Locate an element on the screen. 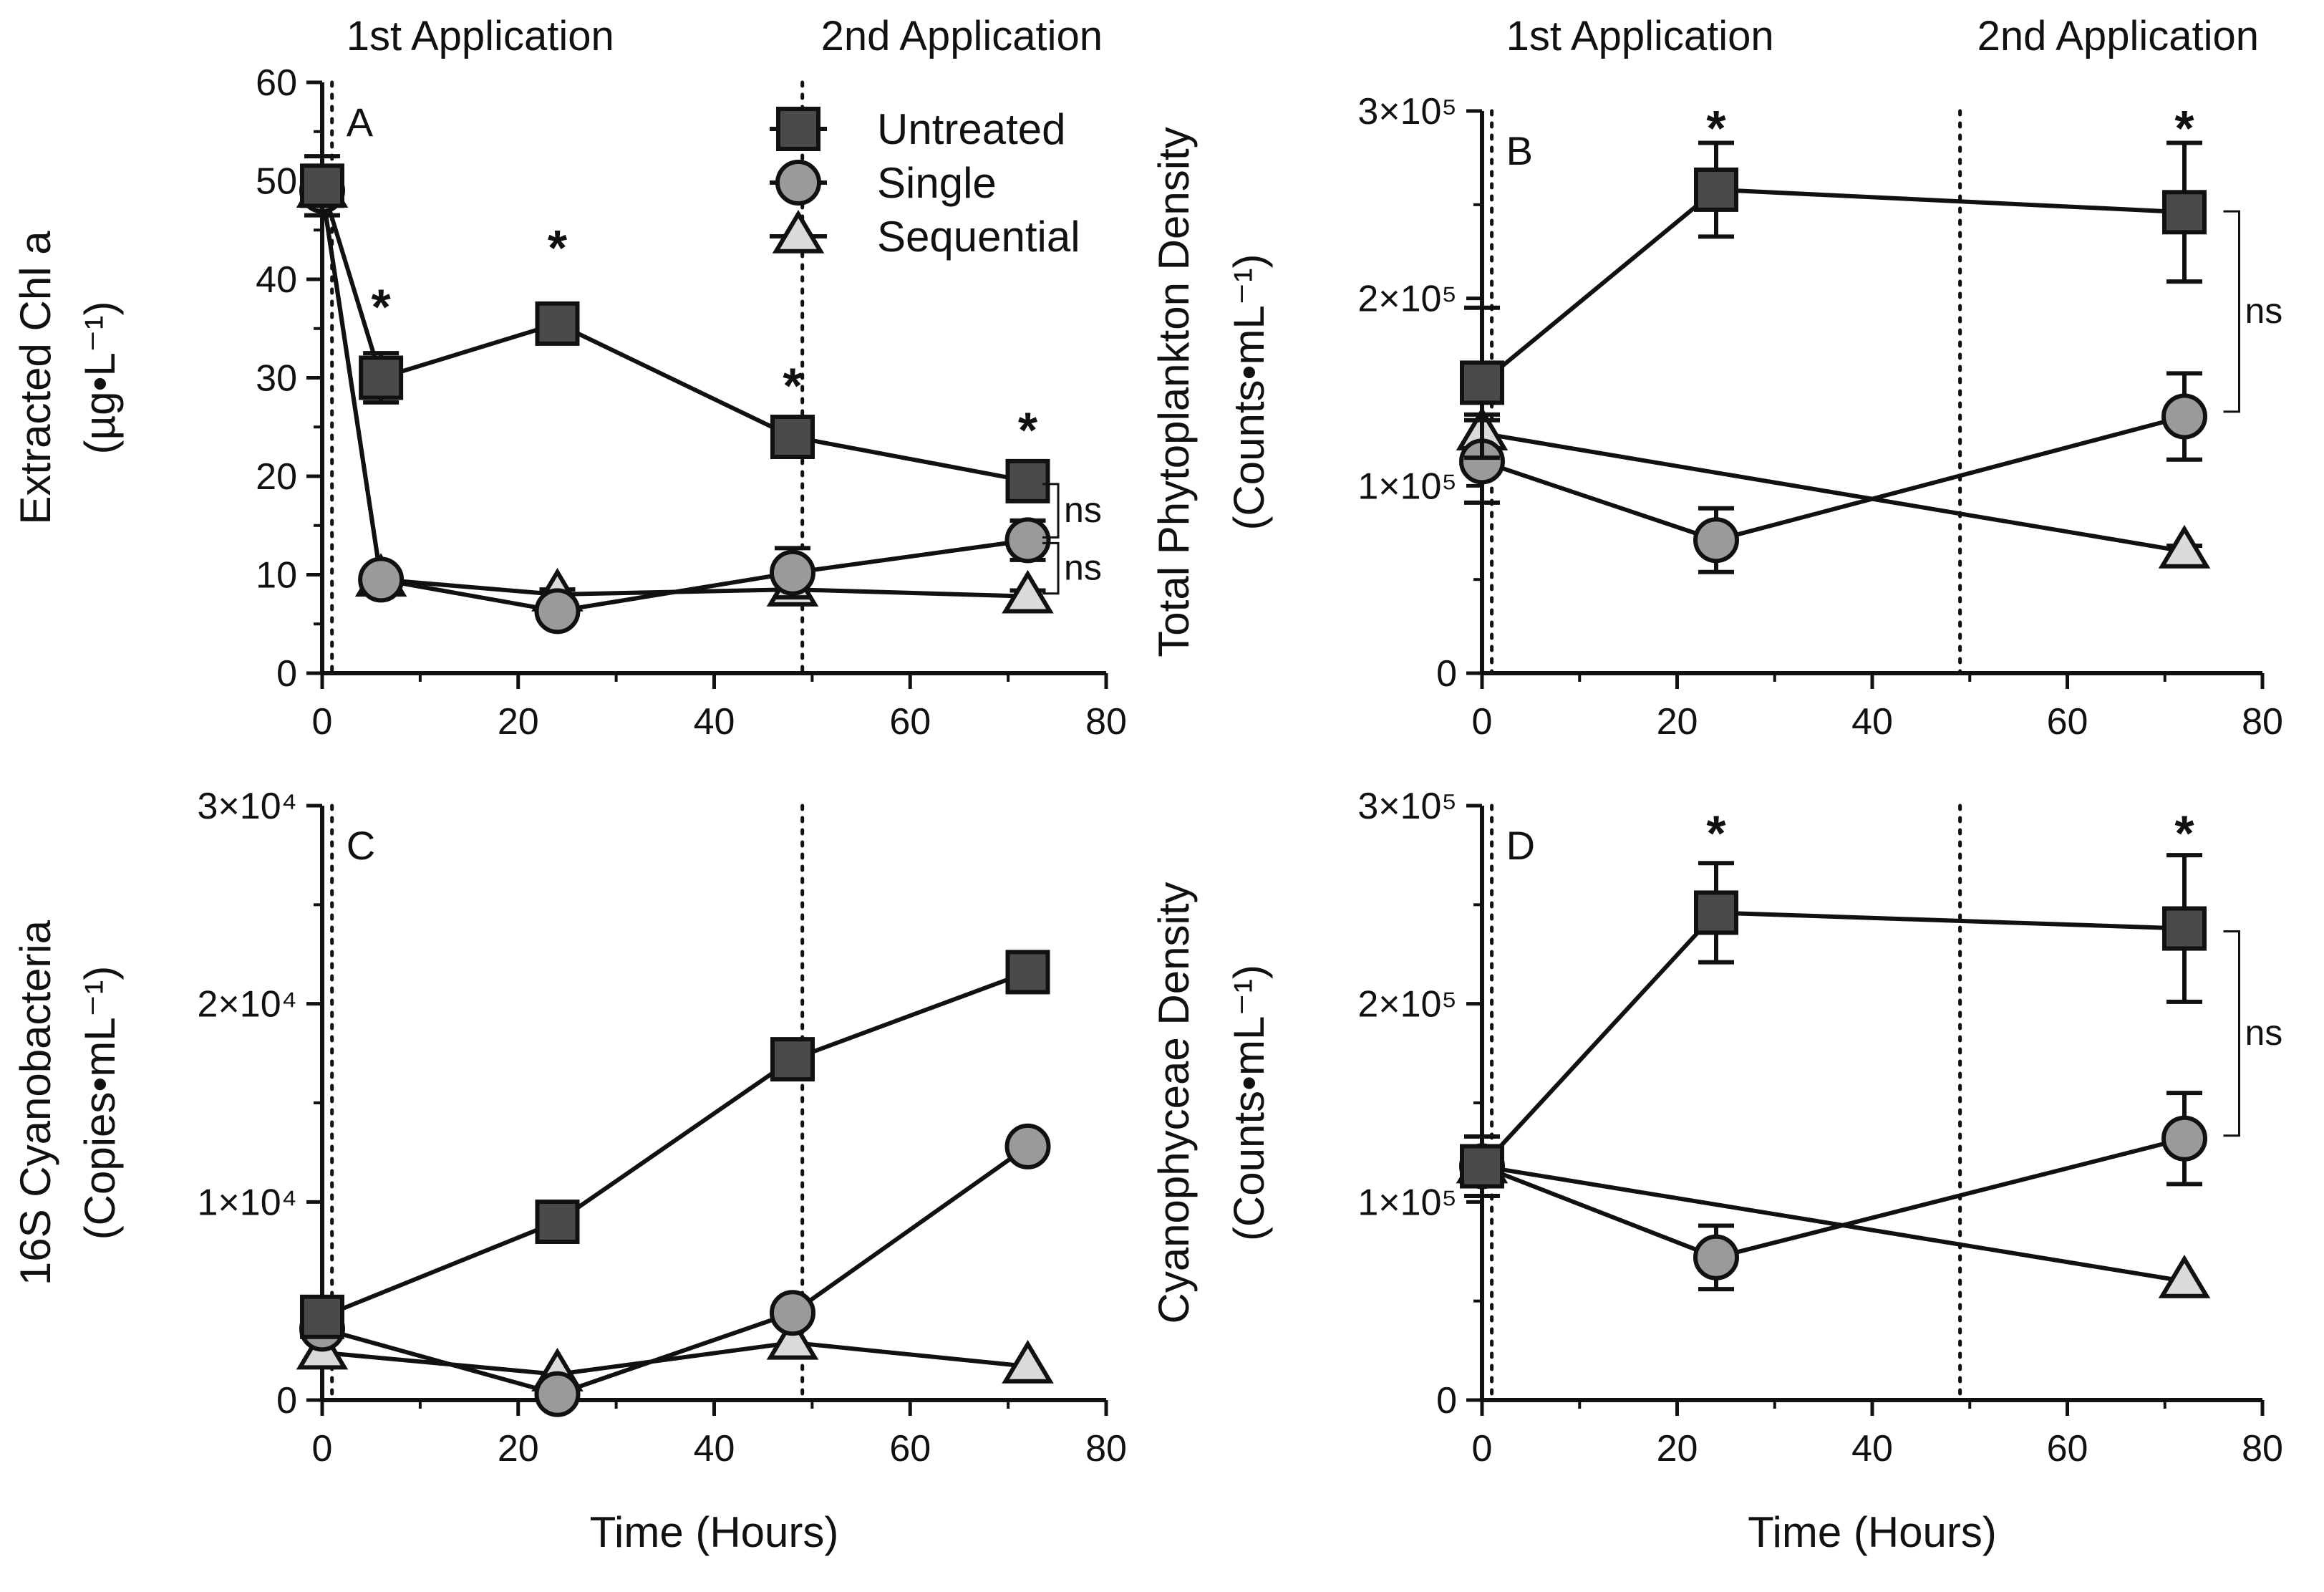  panel-letter: C is located at coordinates (361, 846).